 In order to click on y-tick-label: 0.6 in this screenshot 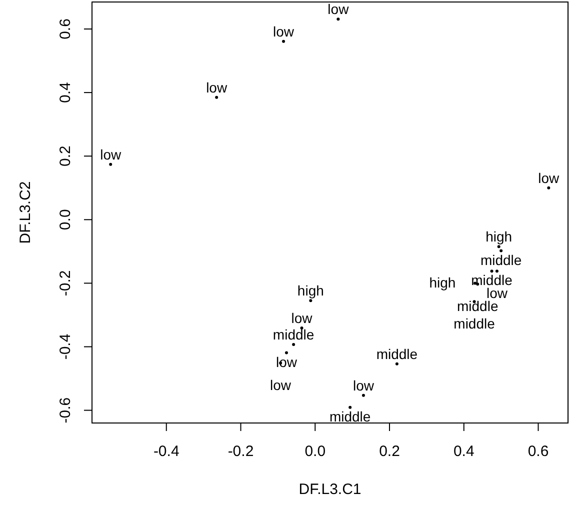, I will do `click(65, 29)`.